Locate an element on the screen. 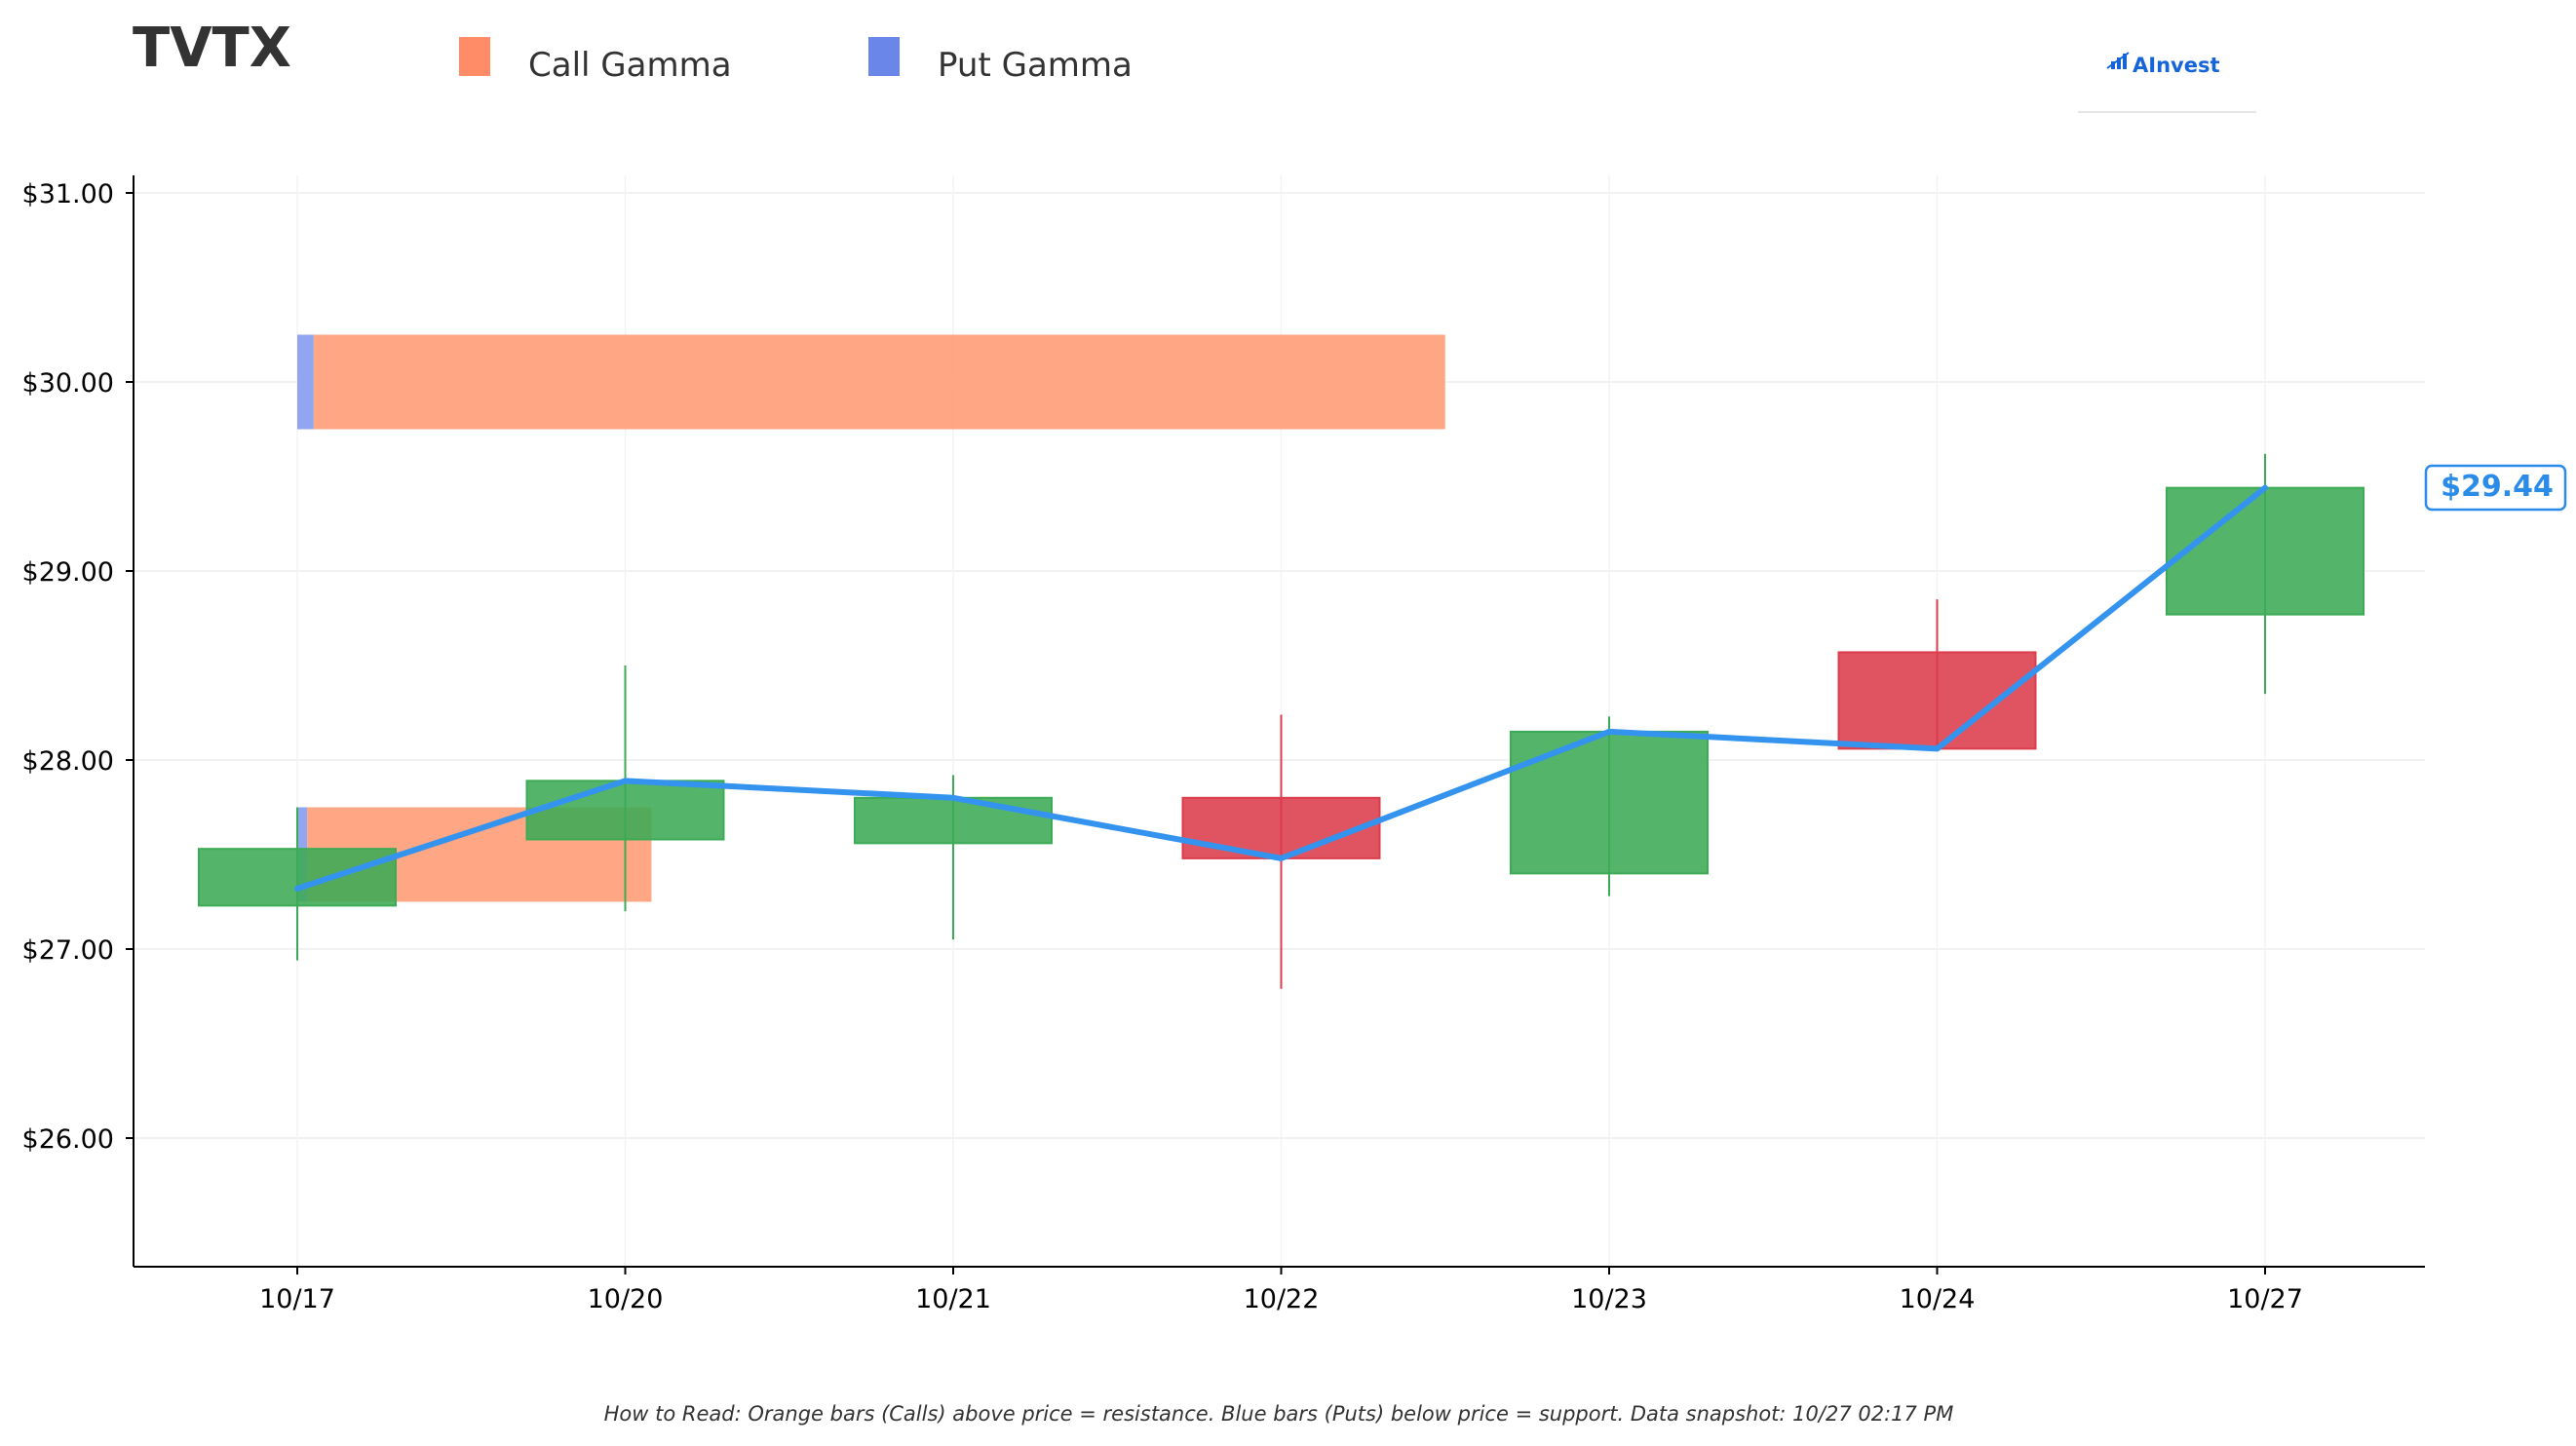  chart-bars-icon is located at coordinates (2118, 60).